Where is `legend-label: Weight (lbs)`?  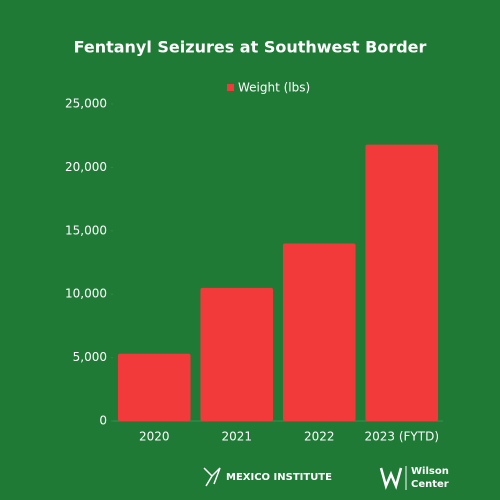 legend-label: Weight (lbs) is located at coordinates (274, 88).